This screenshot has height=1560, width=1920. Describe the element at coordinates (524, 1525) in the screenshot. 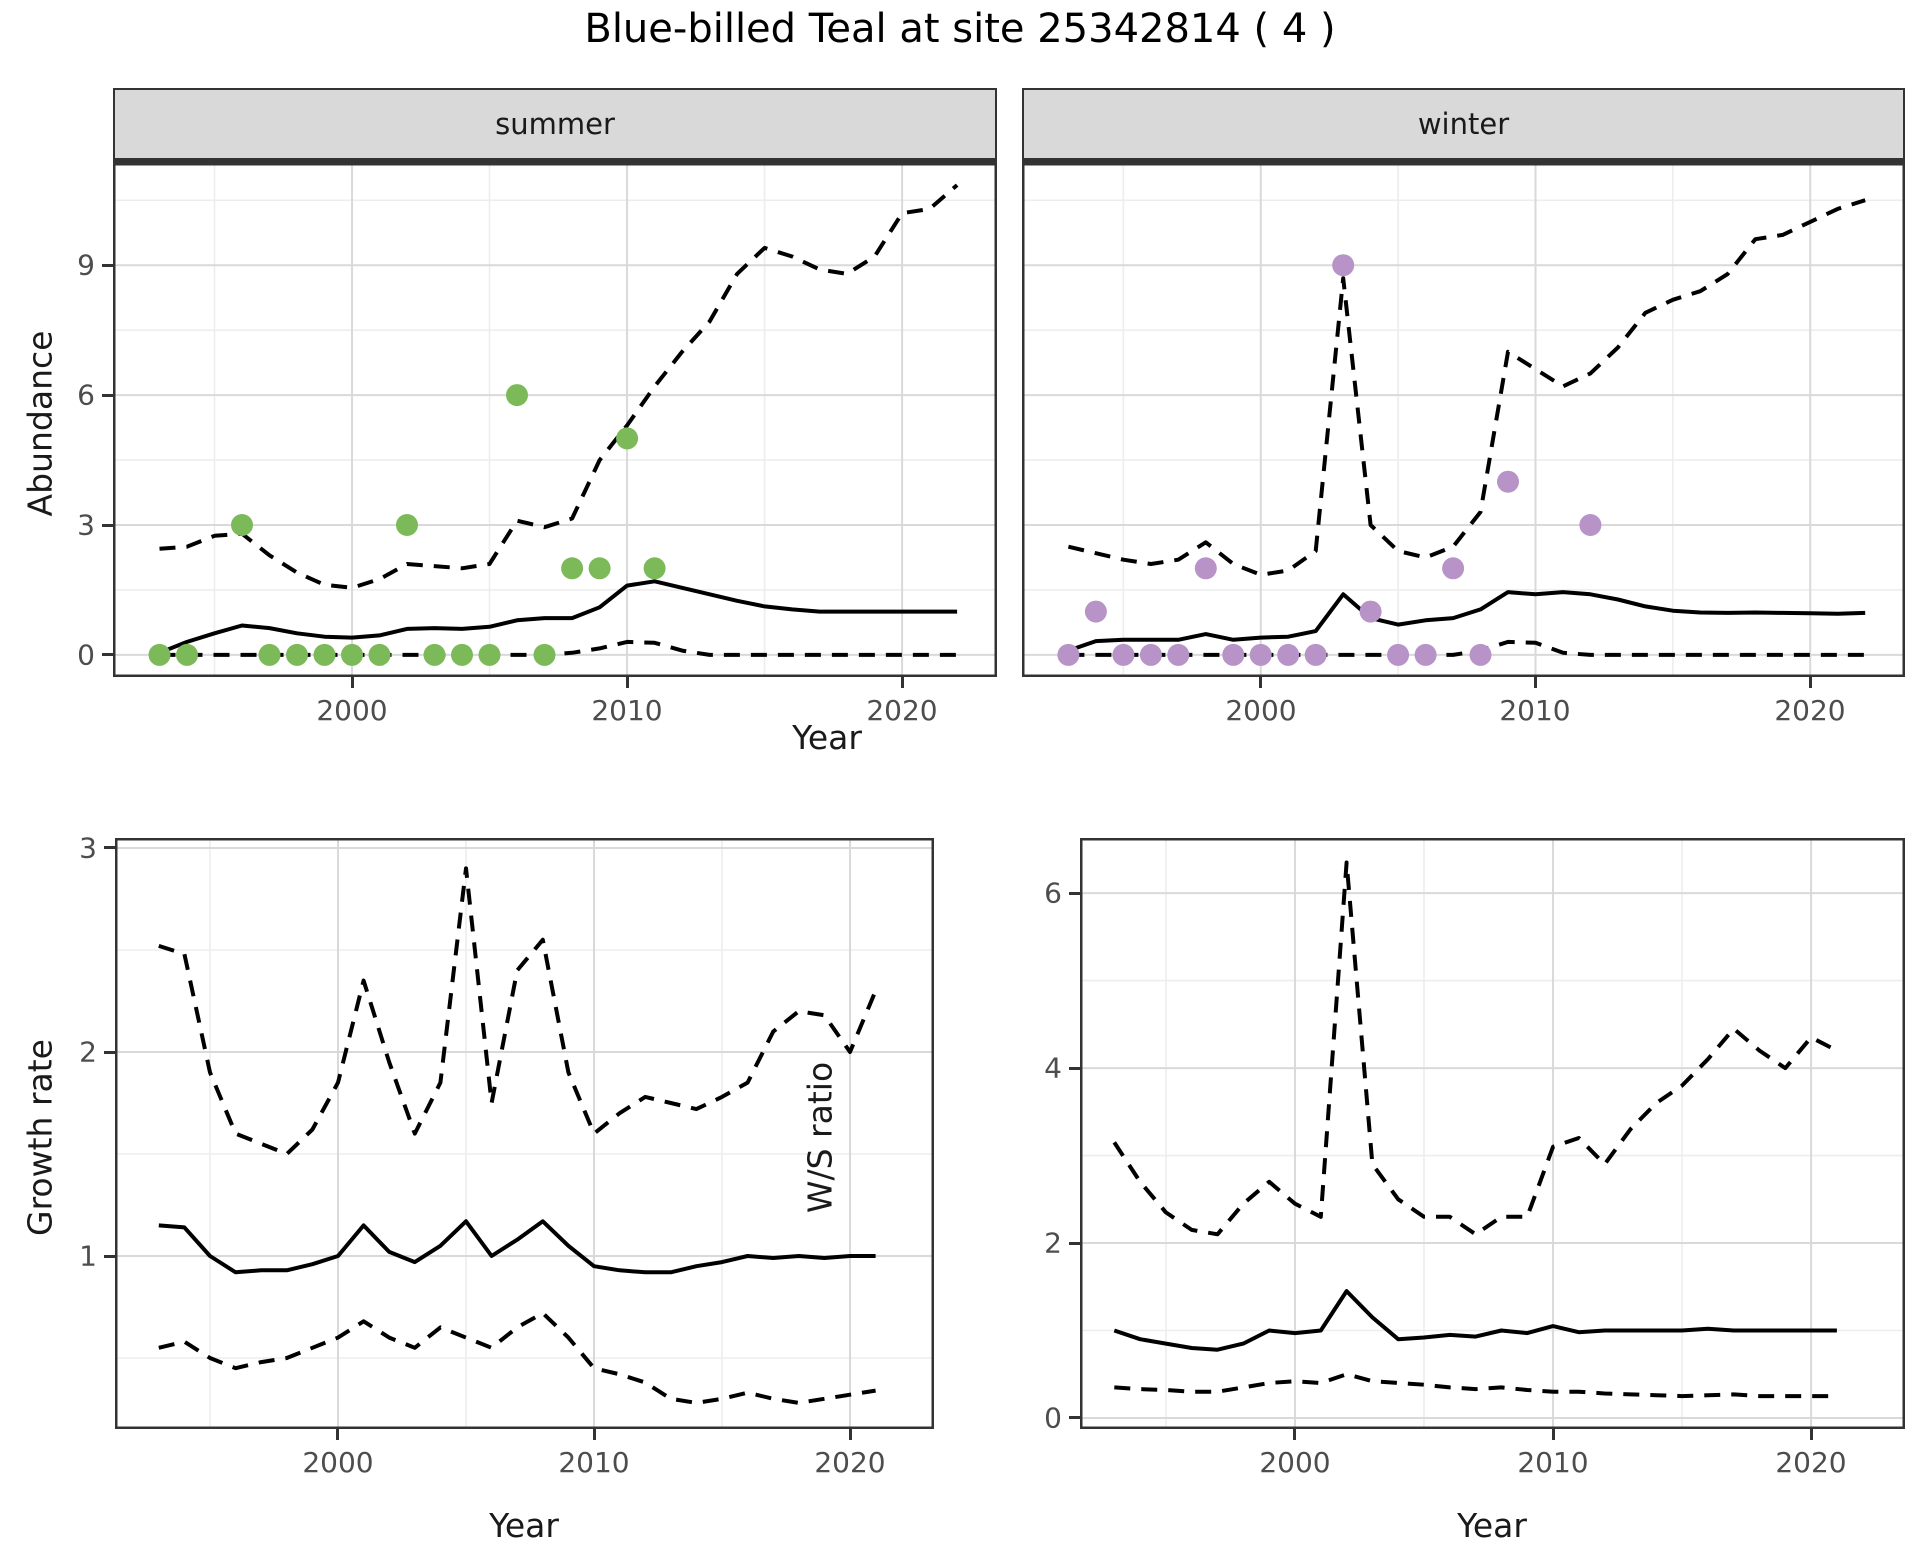

I see `x-axis-title-year-growth: Year` at that location.